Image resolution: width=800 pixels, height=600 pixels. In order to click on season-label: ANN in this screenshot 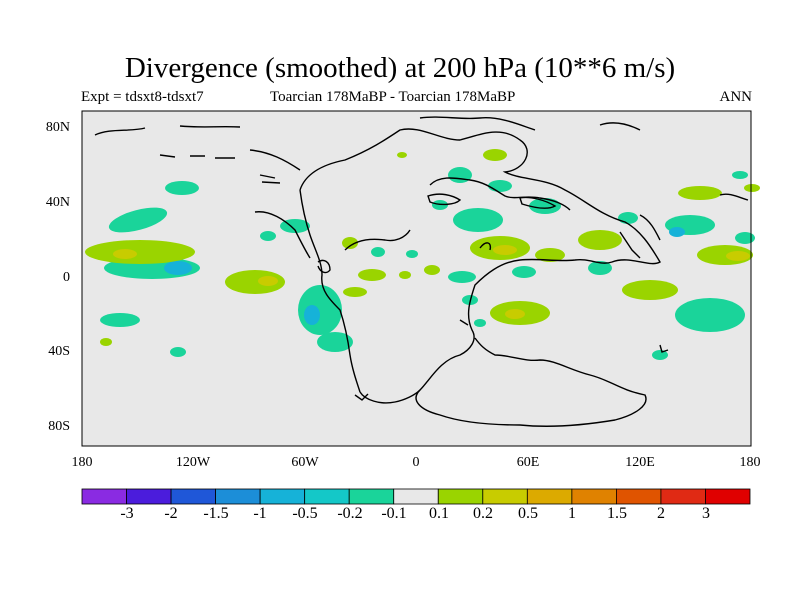, I will do `click(736, 97)`.